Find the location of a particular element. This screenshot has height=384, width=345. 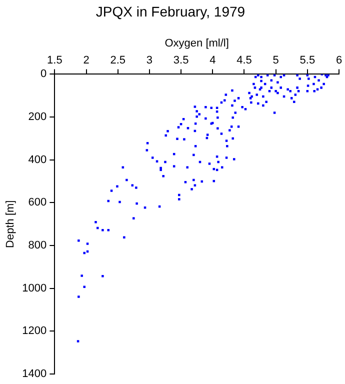

x-axis-title: Oxygen [ml/l] is located at coordinates (196, 43).